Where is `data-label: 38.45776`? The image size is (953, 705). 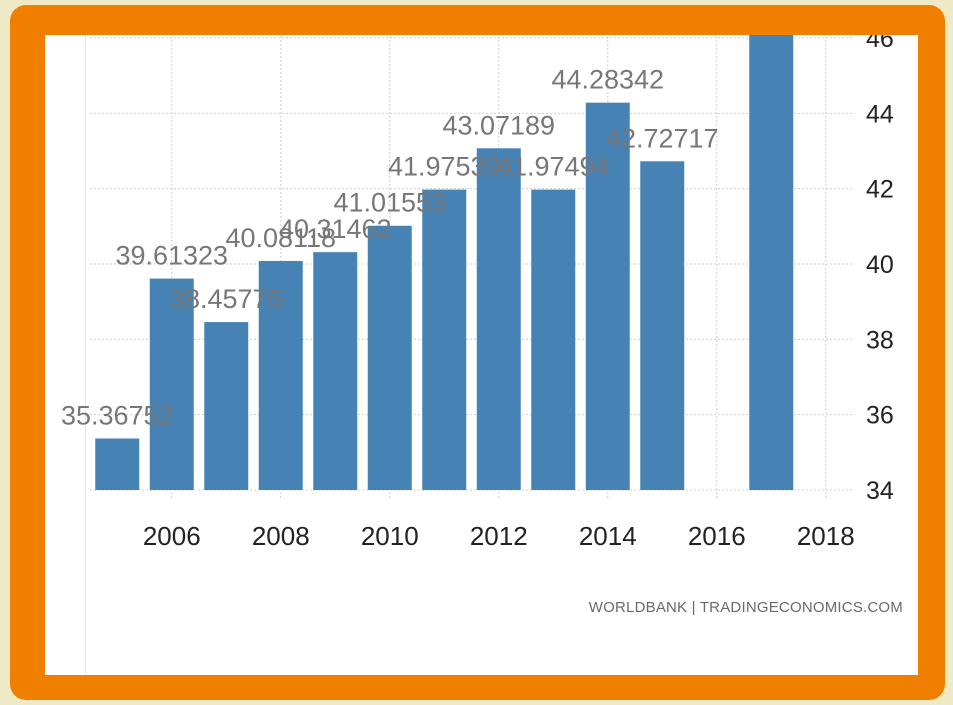
data-label: 38.45776 is located at coordinates (226, 299).